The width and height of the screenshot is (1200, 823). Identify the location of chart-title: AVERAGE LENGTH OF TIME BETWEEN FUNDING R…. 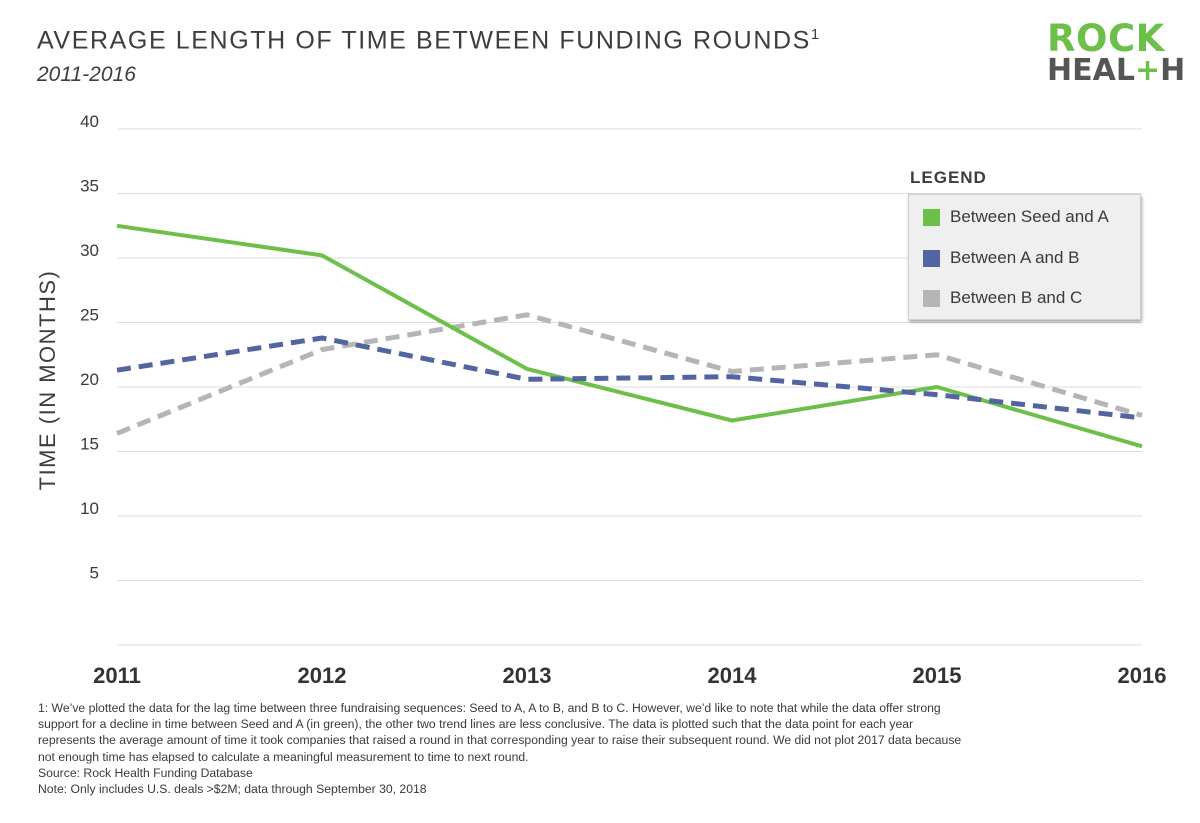
(428, 40).